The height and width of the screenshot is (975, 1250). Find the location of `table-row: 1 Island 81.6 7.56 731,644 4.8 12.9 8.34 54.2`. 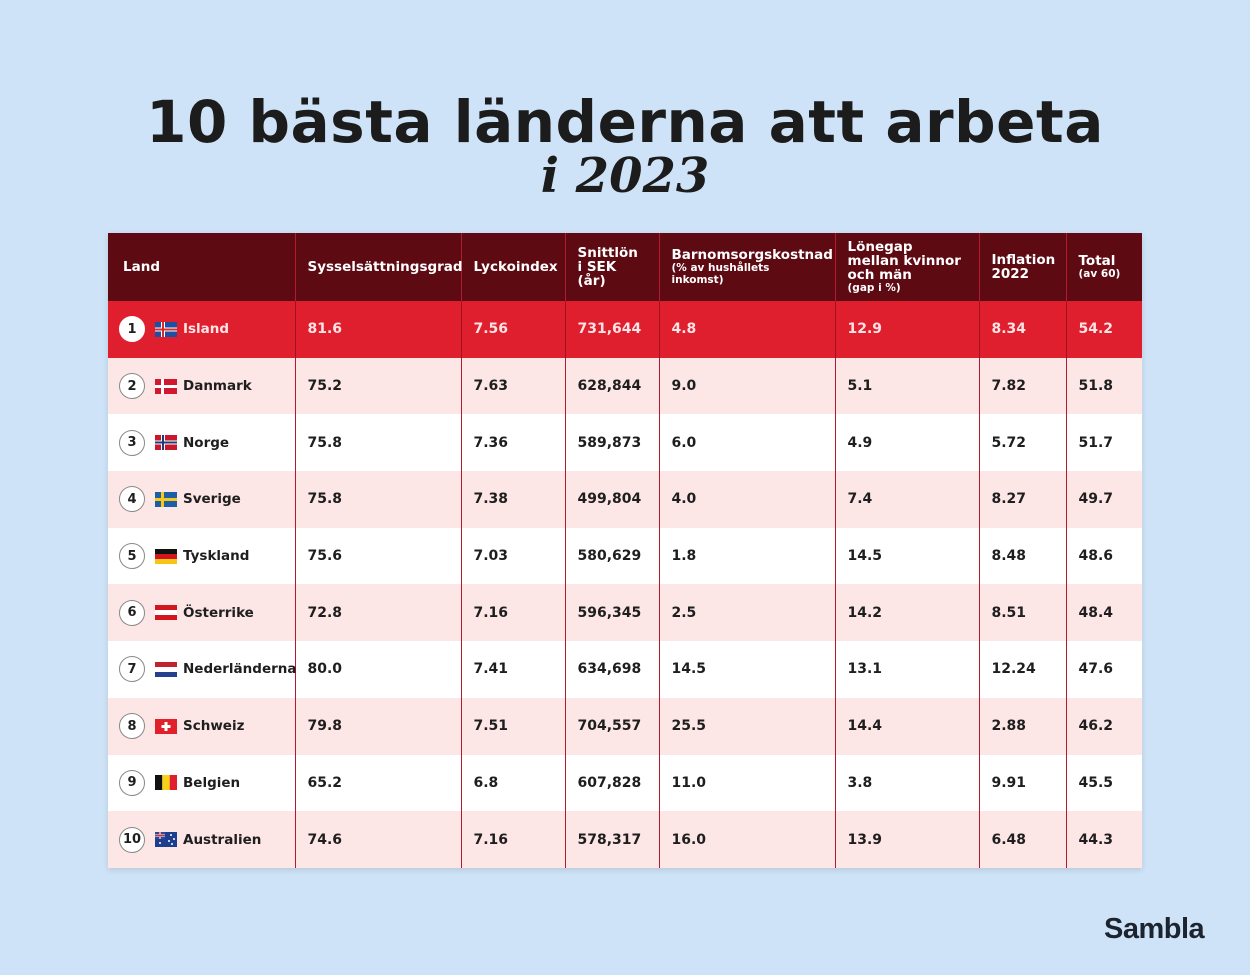

table-row: 1 Island 81.6 7.56 731,644 4.8 12.9 8.34 54.2 is located at coordinates (625, 329).